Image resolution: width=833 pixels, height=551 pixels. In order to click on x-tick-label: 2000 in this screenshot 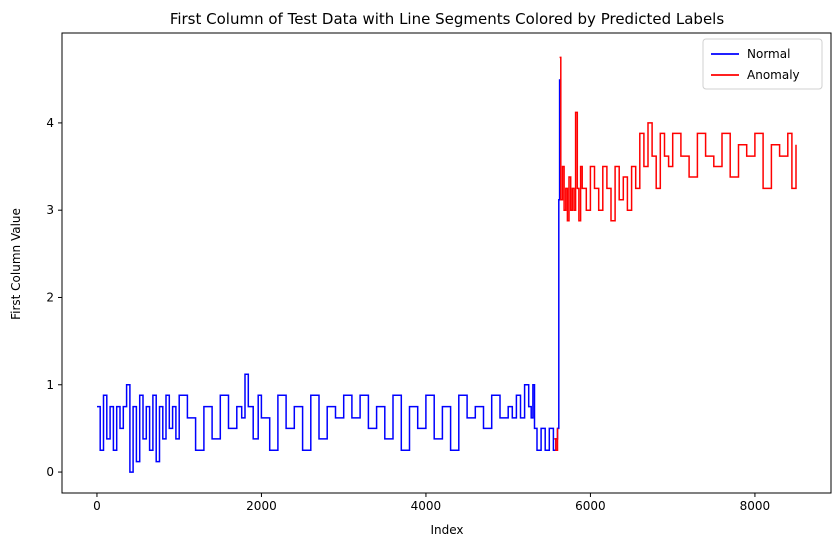, I will do `click(261, 506)`.